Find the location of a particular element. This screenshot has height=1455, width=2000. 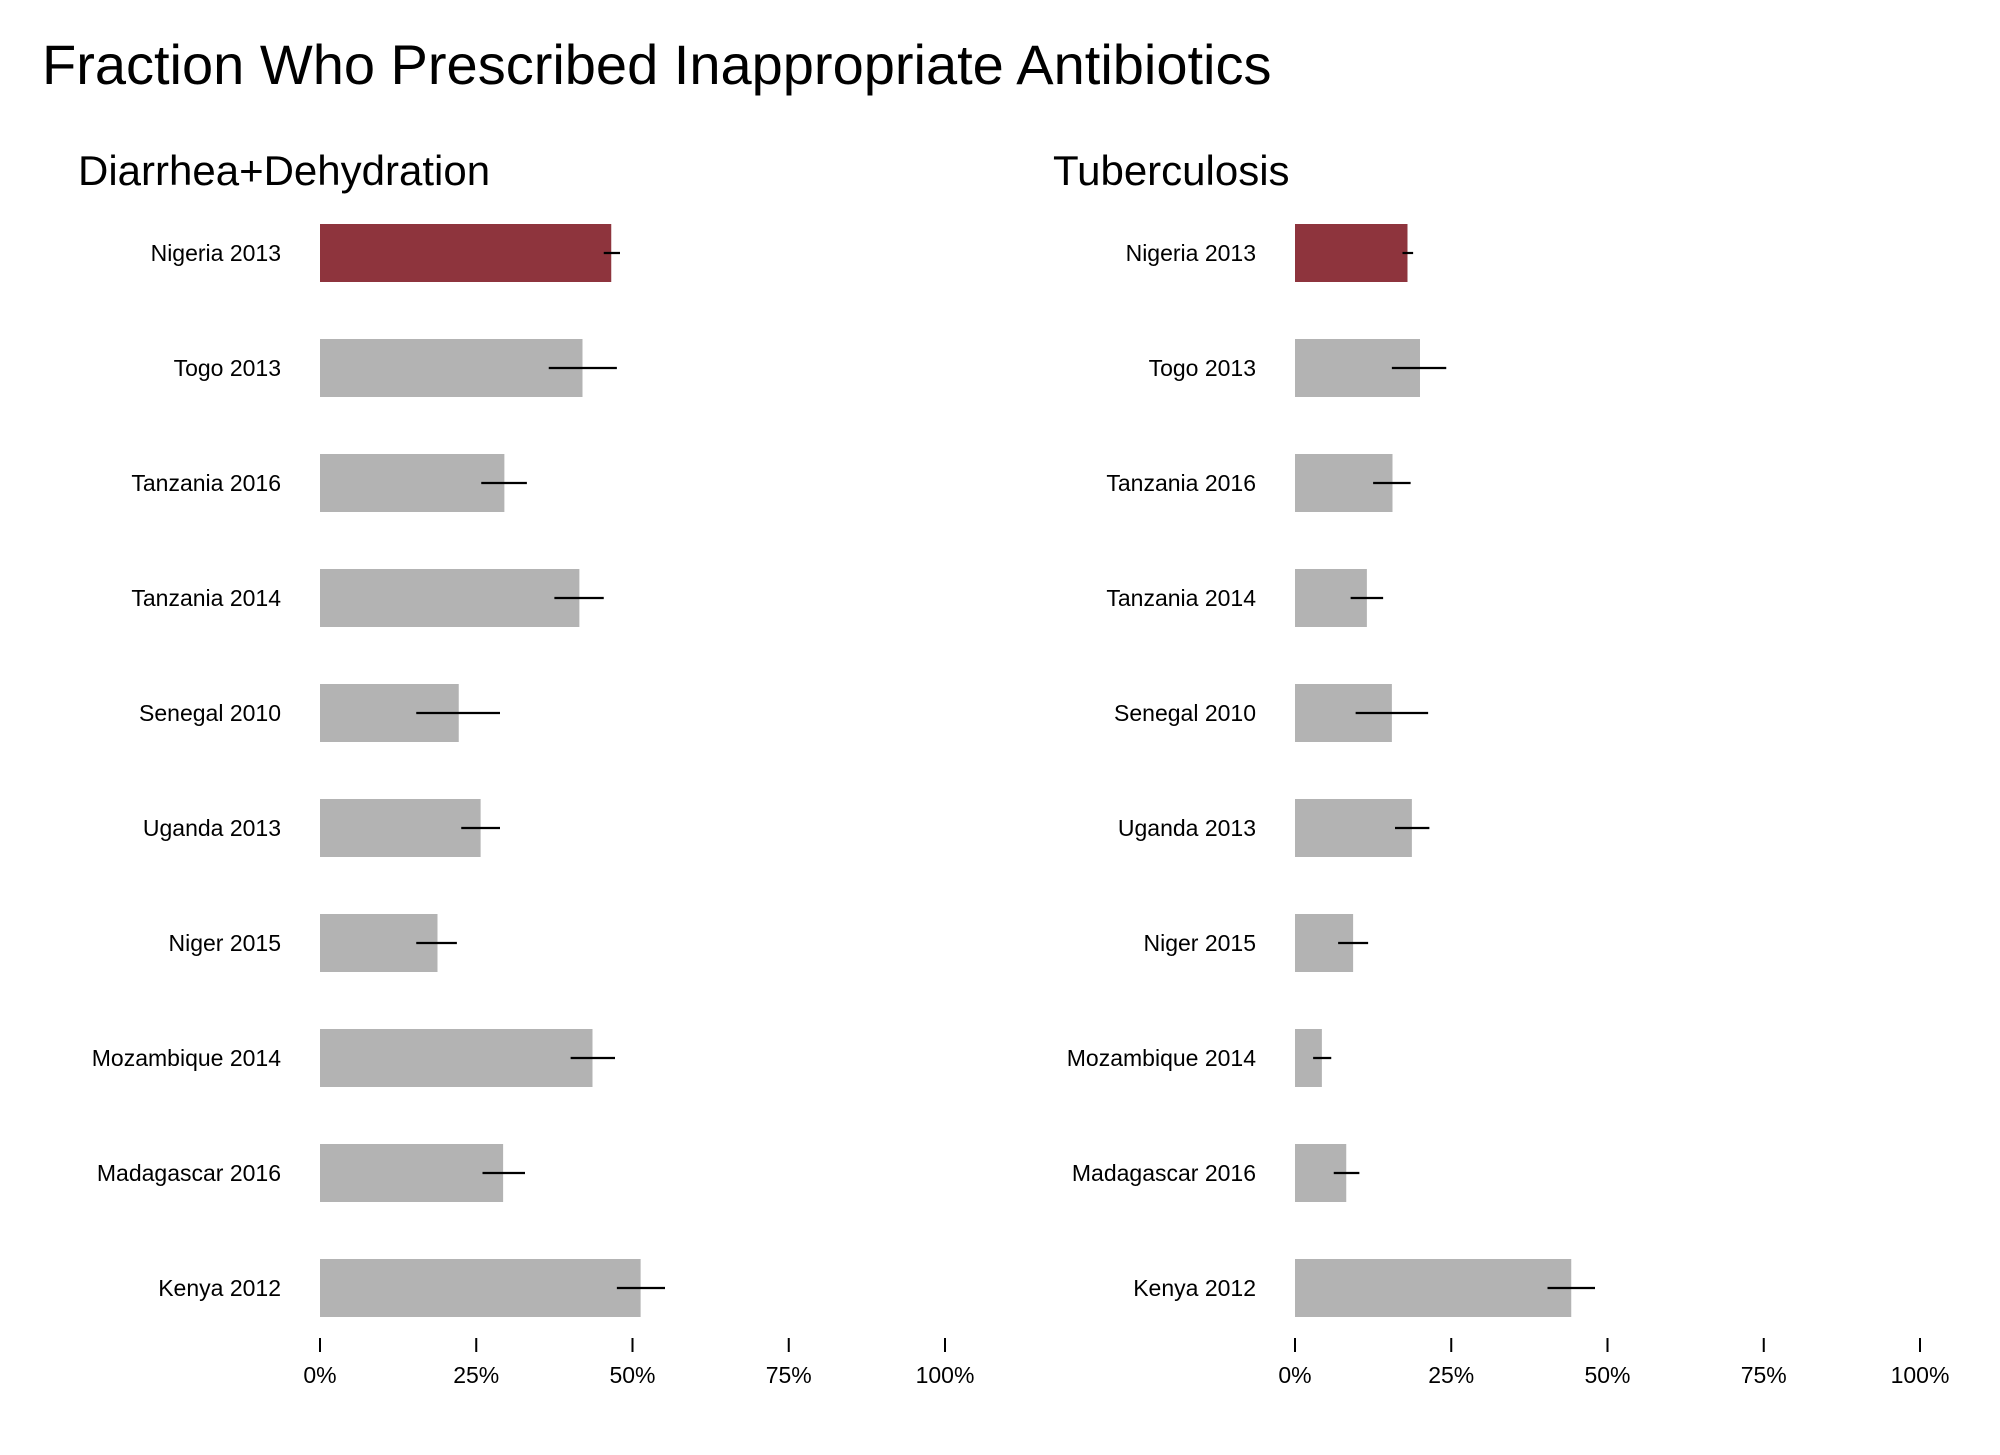

bar-mozambique-2014 is located at coordinates (456, 1058).